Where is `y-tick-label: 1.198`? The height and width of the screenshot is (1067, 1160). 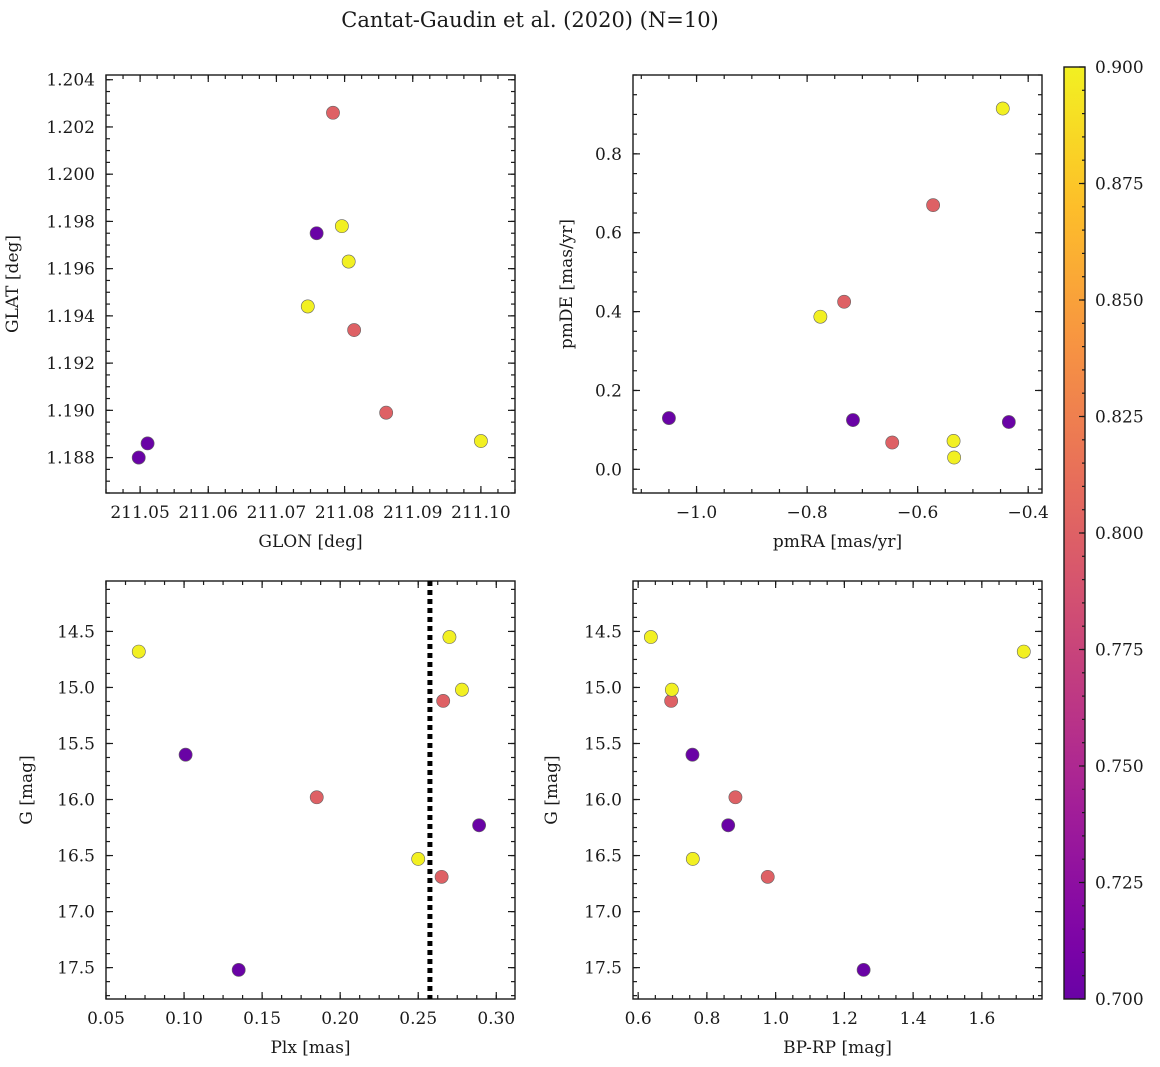 y-tick-label: 1.198 is located at coordinates (70, 222).